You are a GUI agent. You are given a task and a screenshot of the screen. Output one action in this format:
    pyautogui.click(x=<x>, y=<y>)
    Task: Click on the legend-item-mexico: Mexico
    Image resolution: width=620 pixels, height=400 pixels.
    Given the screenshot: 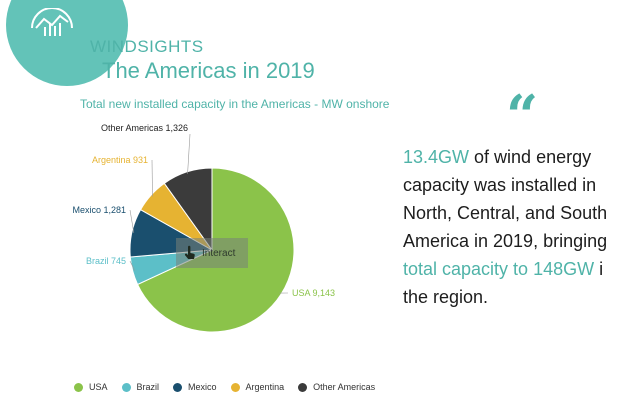 What is the action you would take?
    pyautogui.click(x=195, y=387)
    